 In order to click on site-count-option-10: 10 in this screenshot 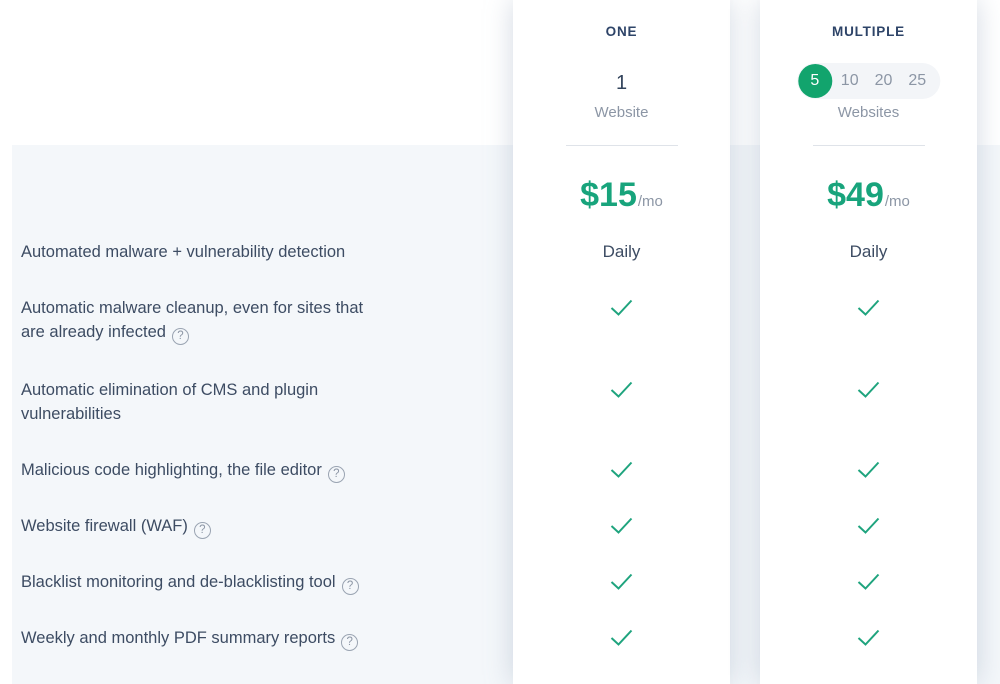, I will do `click(849, 80)`.